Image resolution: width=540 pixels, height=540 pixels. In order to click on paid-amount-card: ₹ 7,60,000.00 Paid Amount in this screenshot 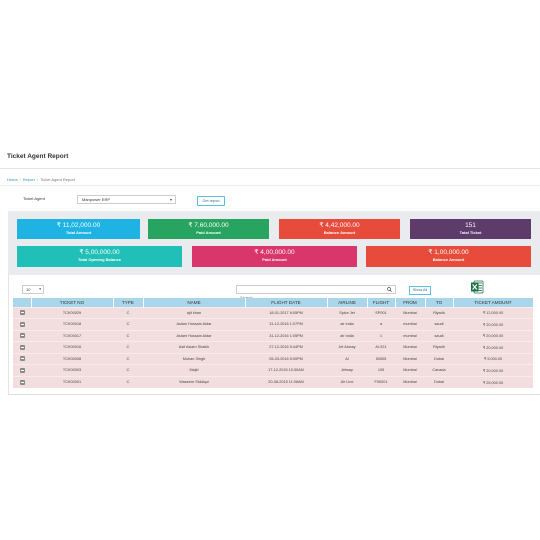, I will do `click(208, 229)`.